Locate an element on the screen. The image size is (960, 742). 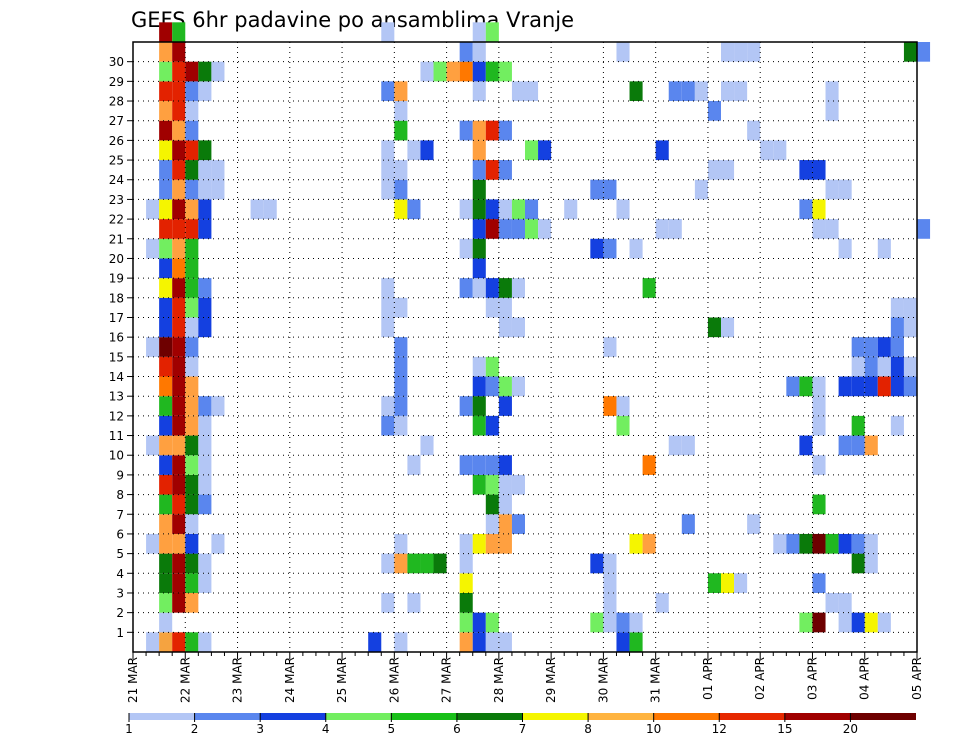
x-tick-label: 22 MAR is located at coordinates (185, 680).